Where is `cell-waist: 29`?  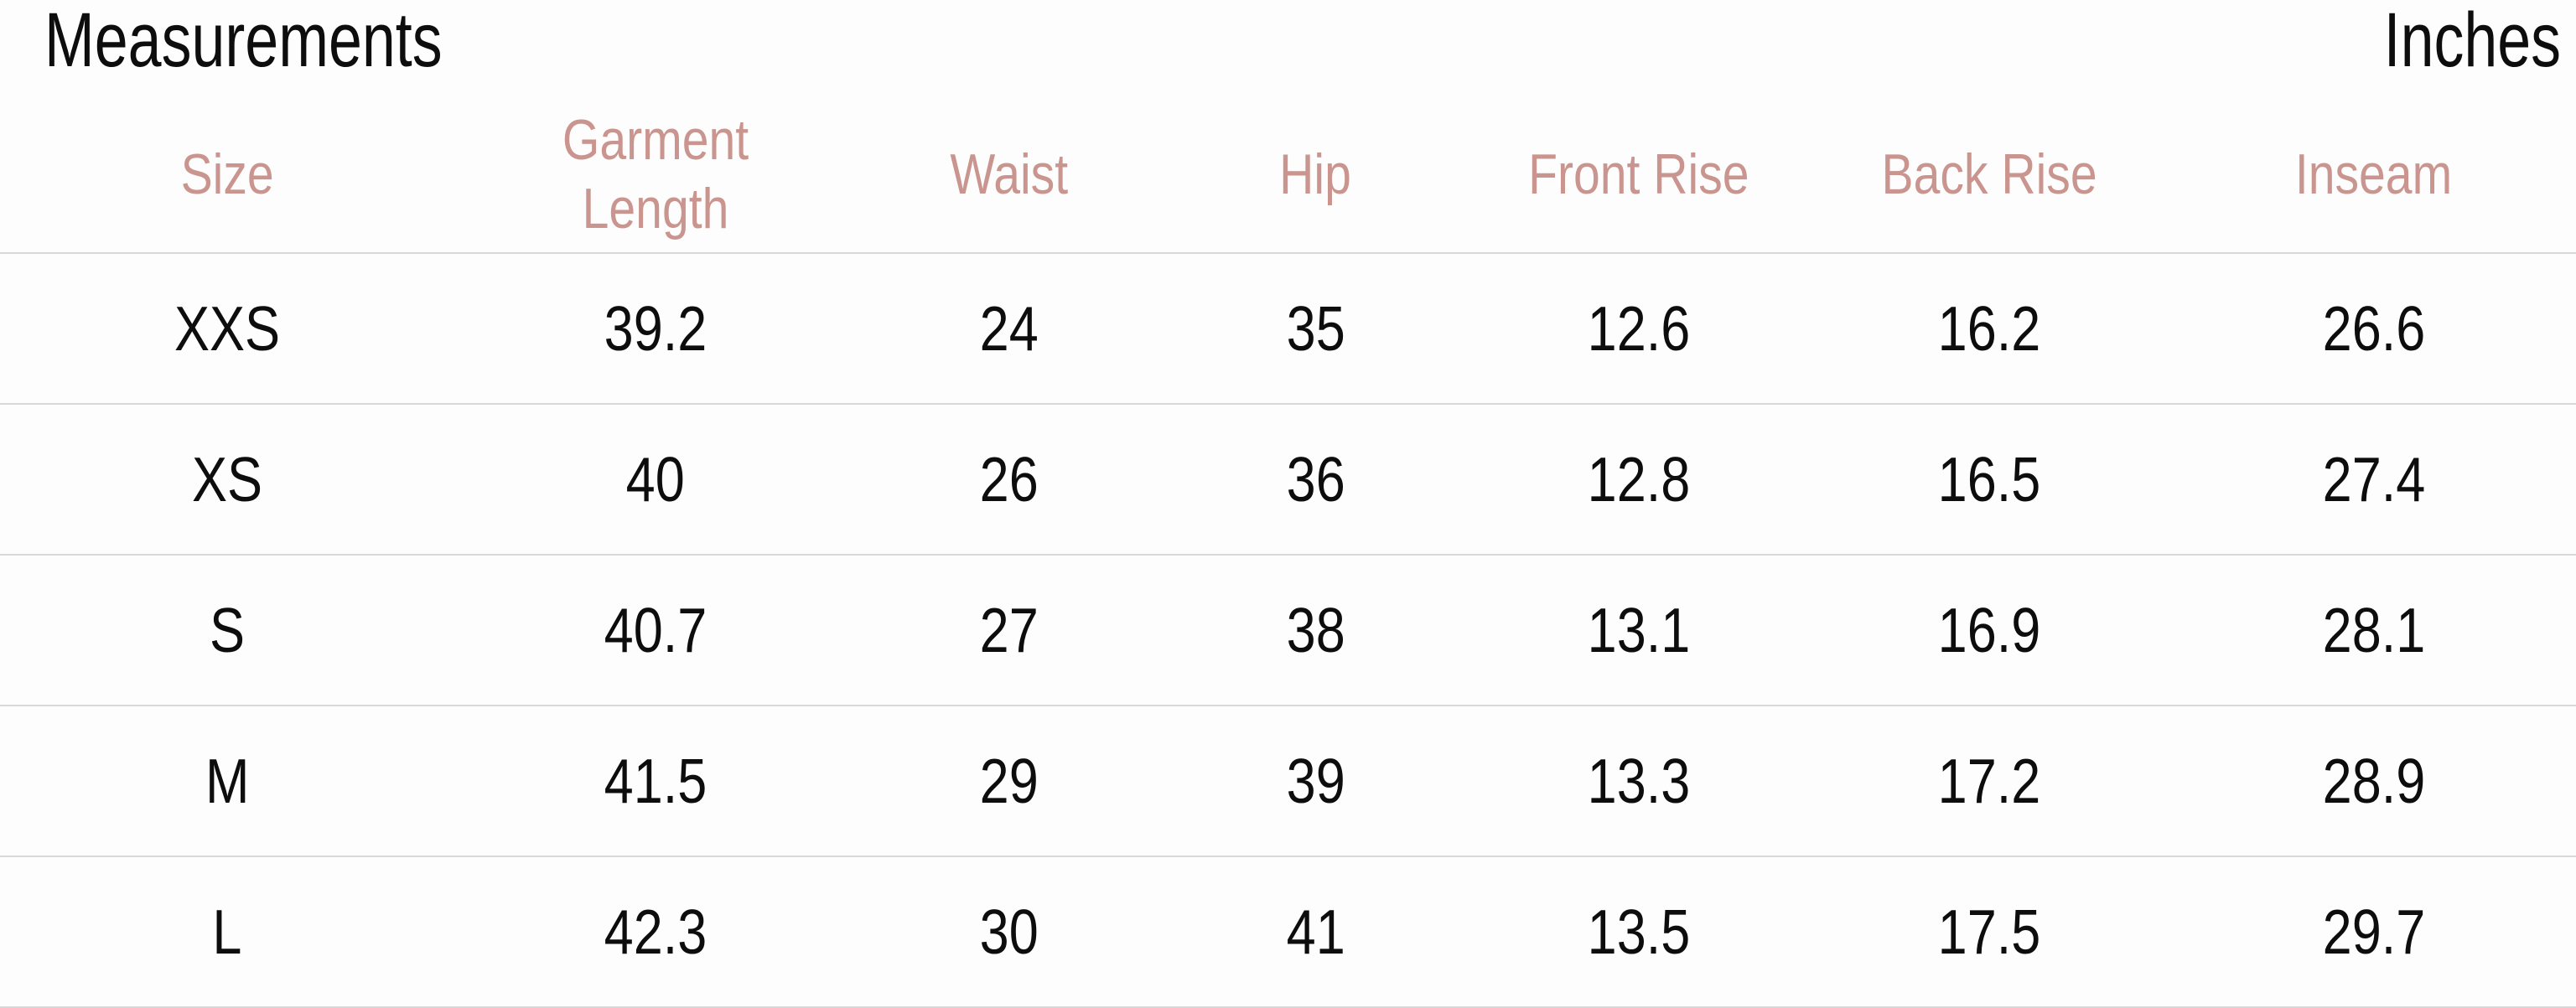
cell-waist: 29 is located at coordinates (1009, 781).